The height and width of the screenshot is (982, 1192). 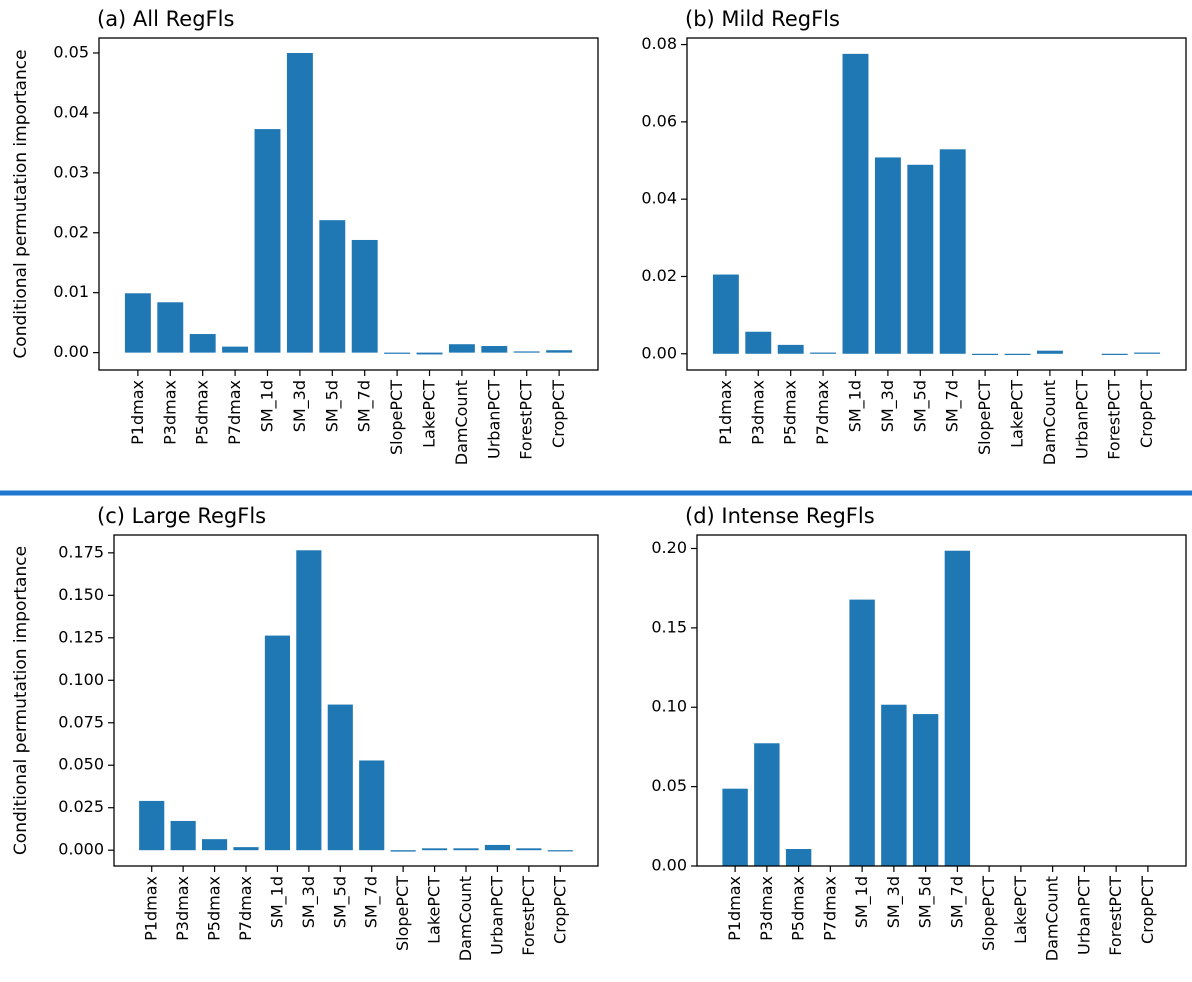 What do you see at coordinates (659, 43) in the screenshot?
I see `y-tick-label: 0.08` at bounding box center [659, 43].